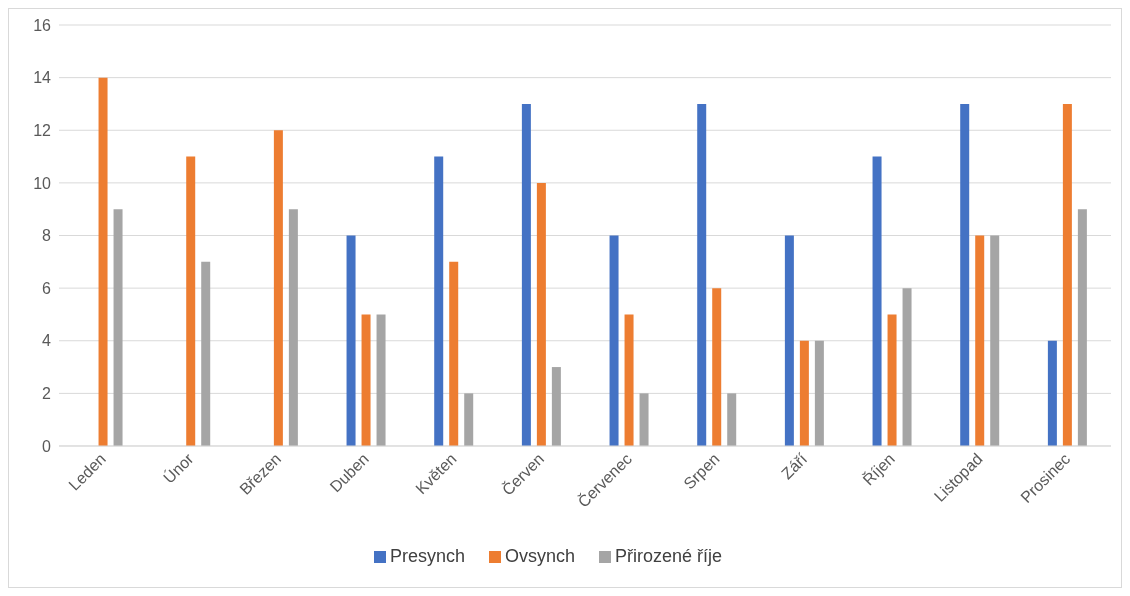 This screenshot has height=596, width=1130. I want to click on y-tick-label: 0, so click(47, 446).